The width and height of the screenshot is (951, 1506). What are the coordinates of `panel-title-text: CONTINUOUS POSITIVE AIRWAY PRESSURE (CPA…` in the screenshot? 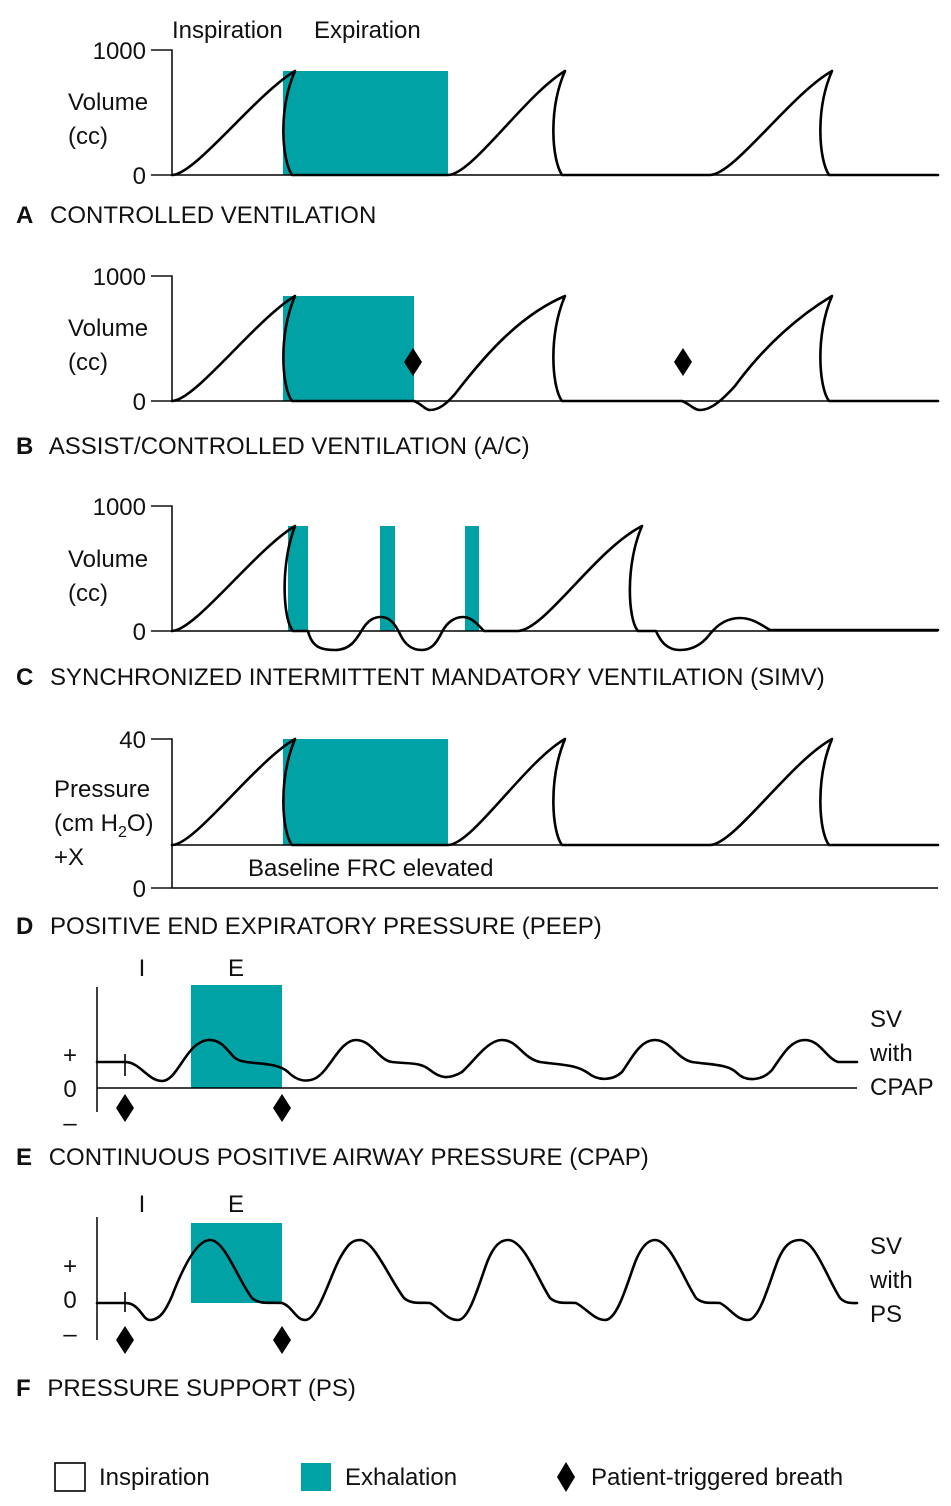 It's located at (349, 1157).